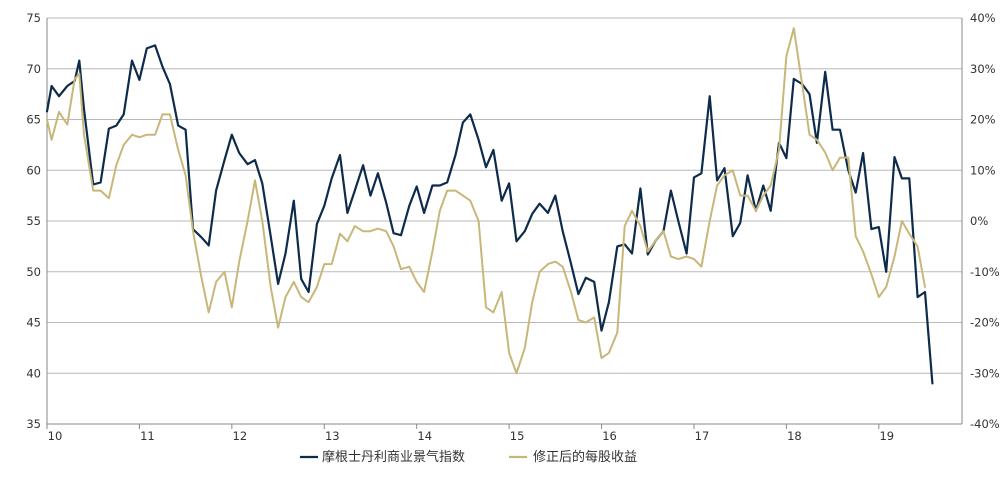 The image size is (1000, 481). Describe the element at coordinates (985, 323) in the screenshot. I see `y-right-tick-label: -20%` at that location.